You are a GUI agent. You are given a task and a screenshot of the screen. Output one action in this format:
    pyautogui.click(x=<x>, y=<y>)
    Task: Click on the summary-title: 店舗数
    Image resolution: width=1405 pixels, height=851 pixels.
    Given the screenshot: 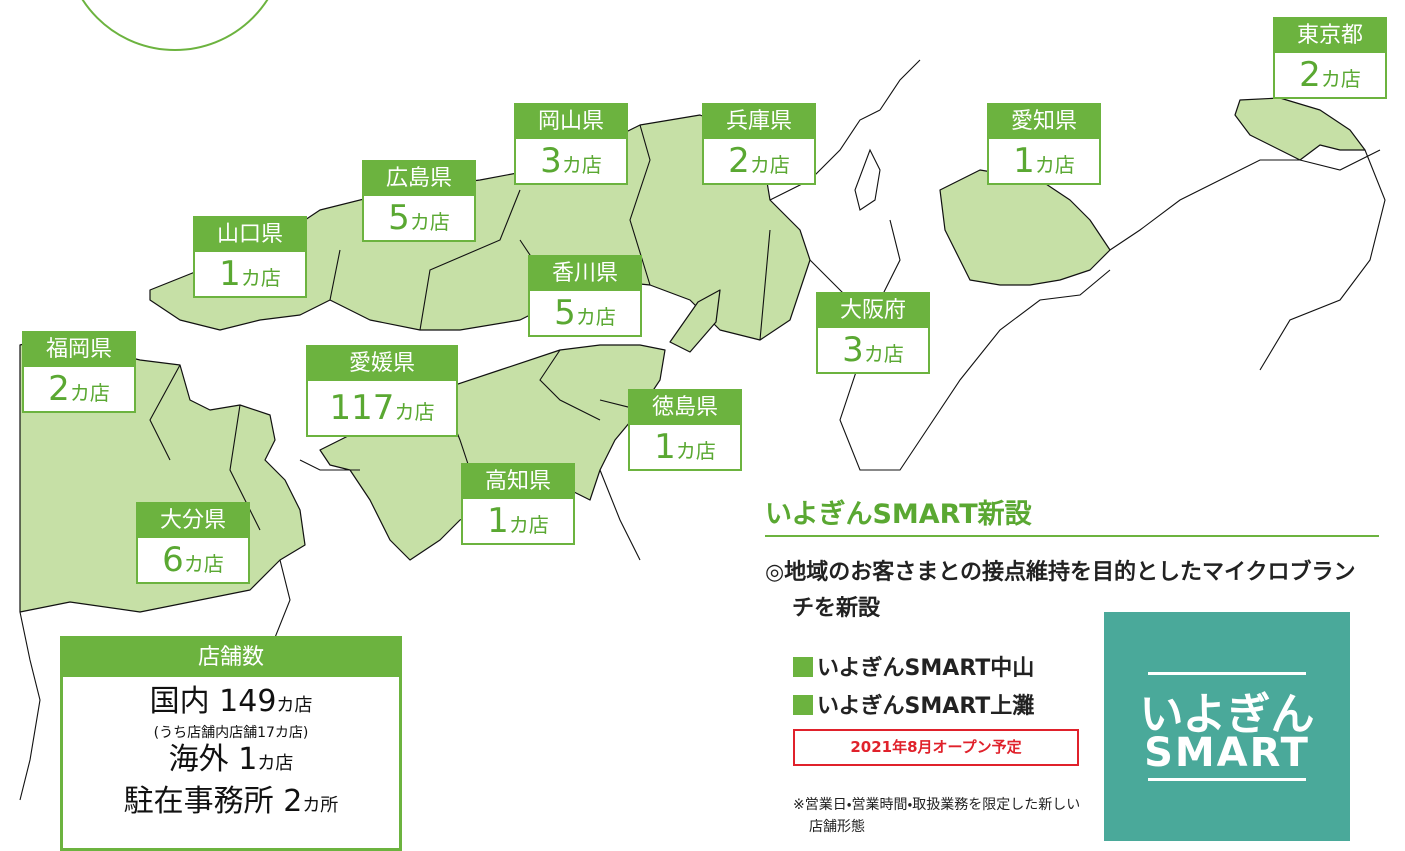 What is the action you would take?
    pyautogui.click(x=231, y=658)
    